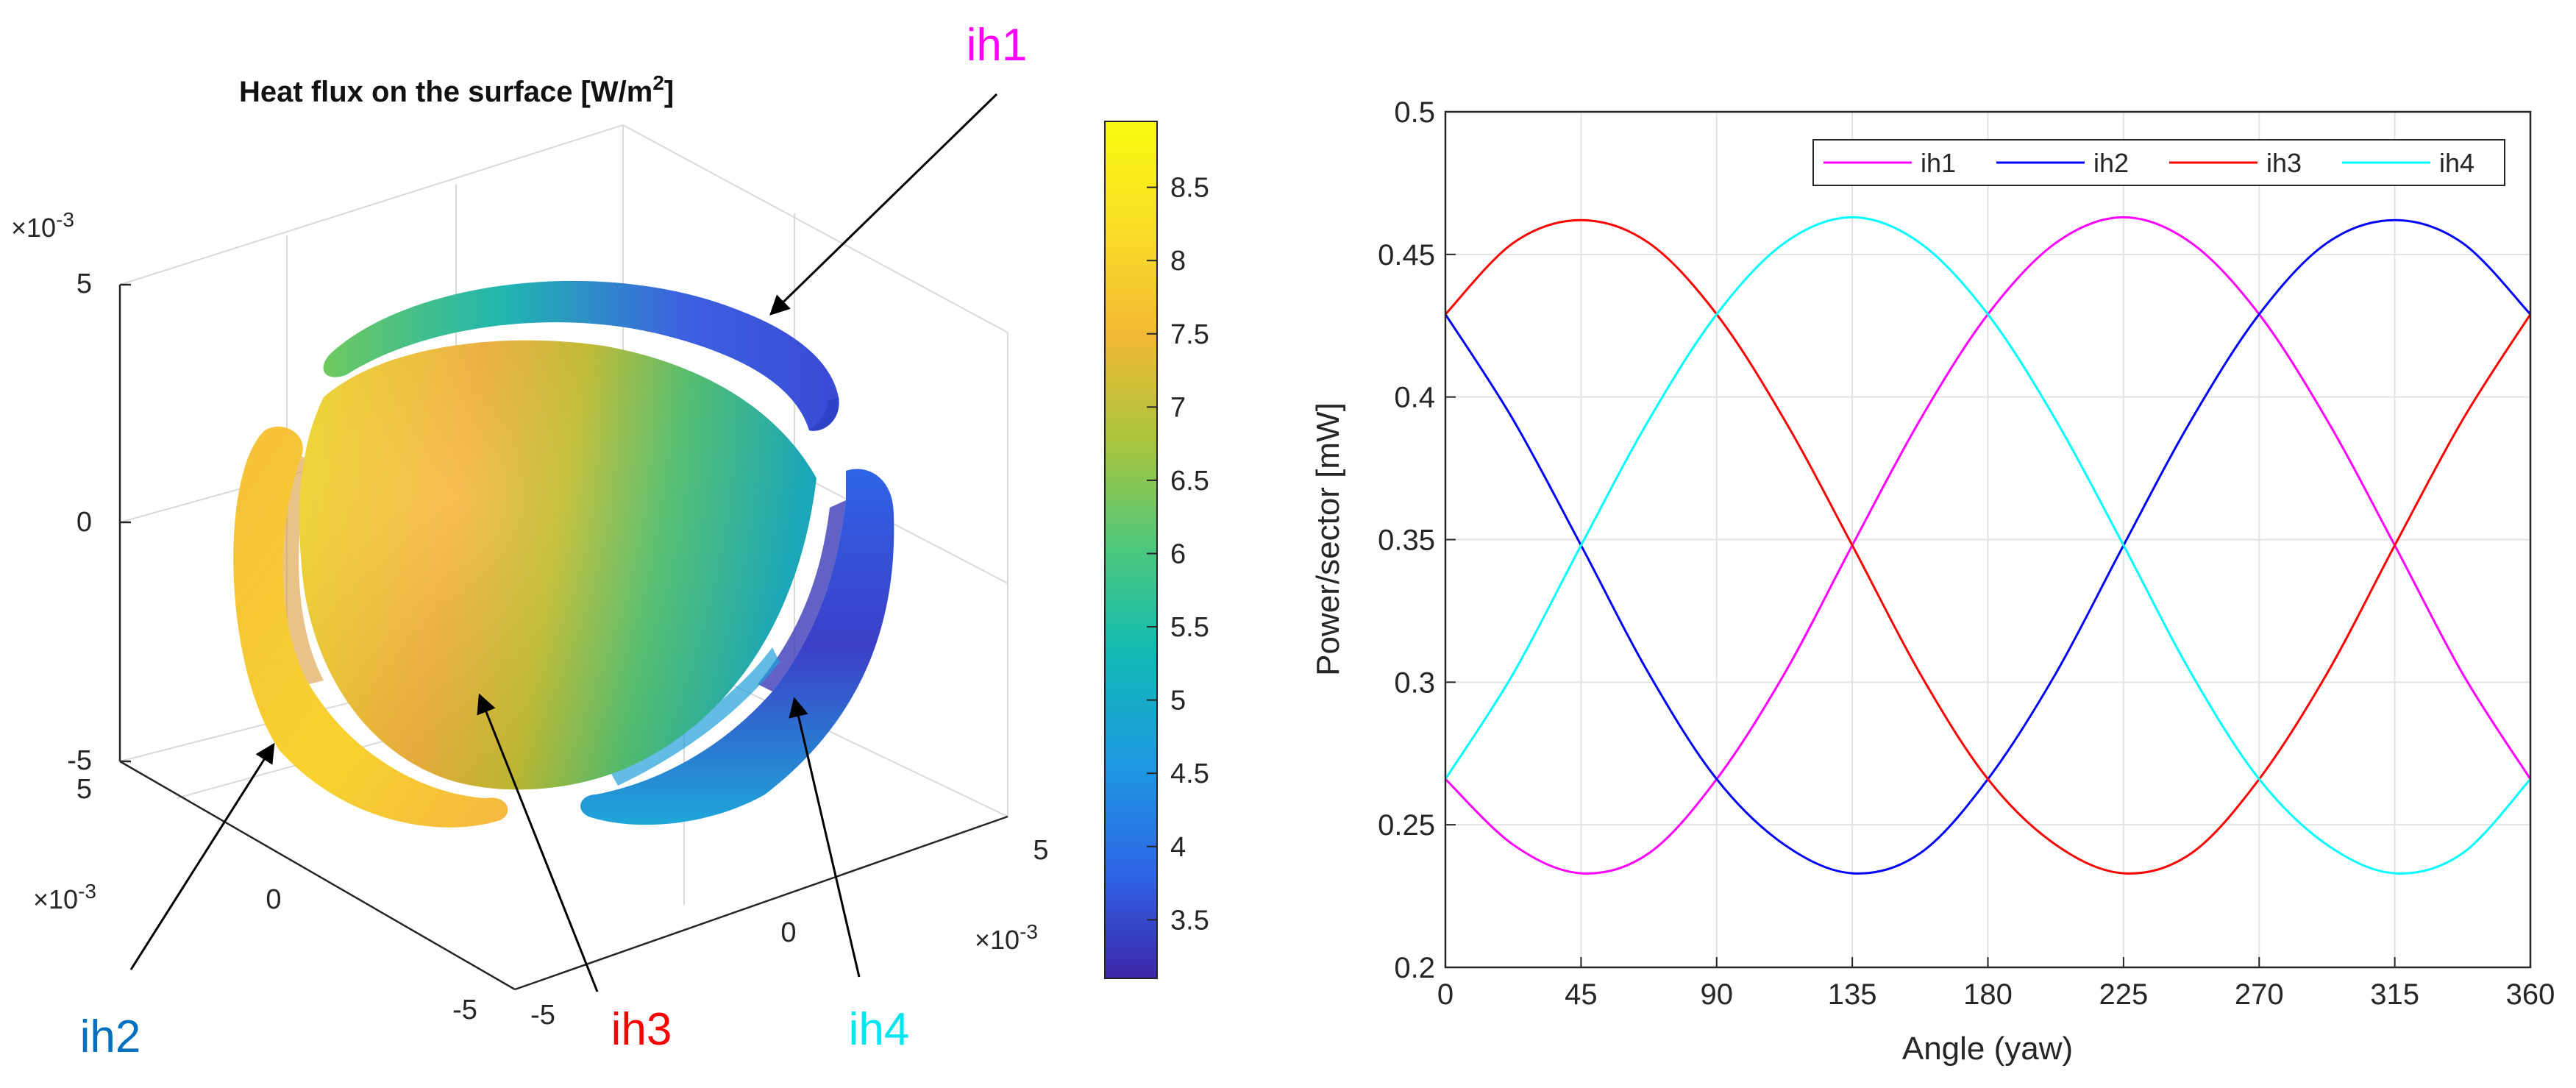 The width and height of the screenshot is (2576, 1088). What do you see at coordinates (542, 1015) in the screenshot?
I see `x-tick-label: -5` at bounding box center [542, 1015].